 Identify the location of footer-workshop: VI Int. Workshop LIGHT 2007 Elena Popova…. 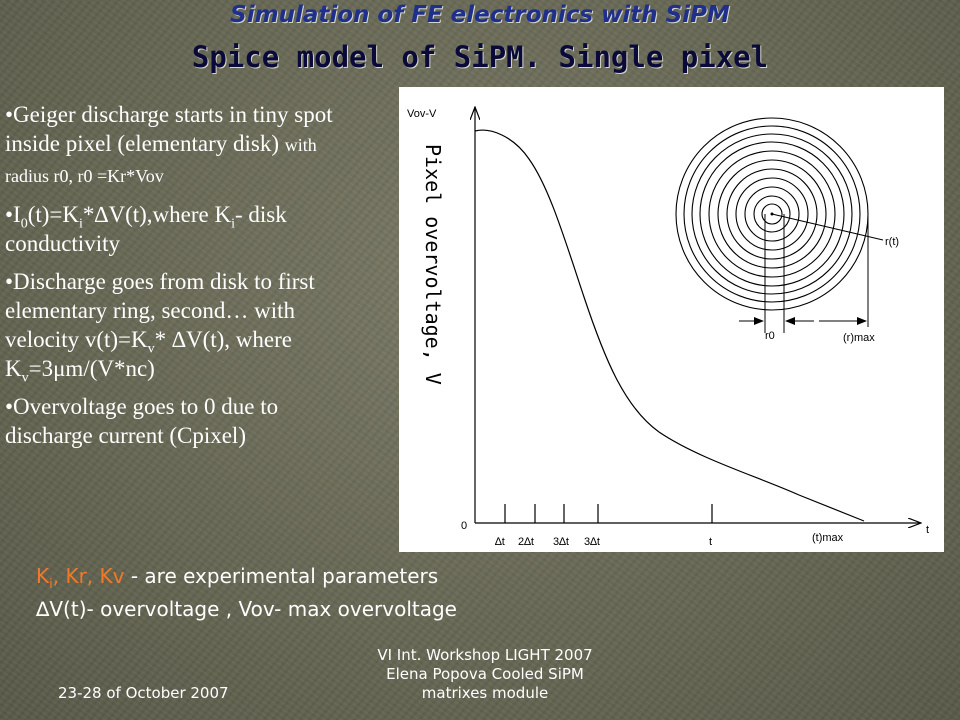
(485, 674).